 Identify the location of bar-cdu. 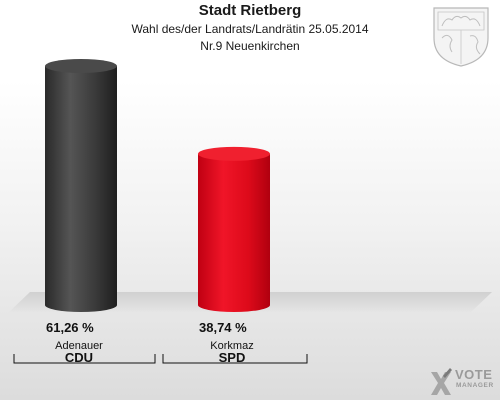
(81, 185).